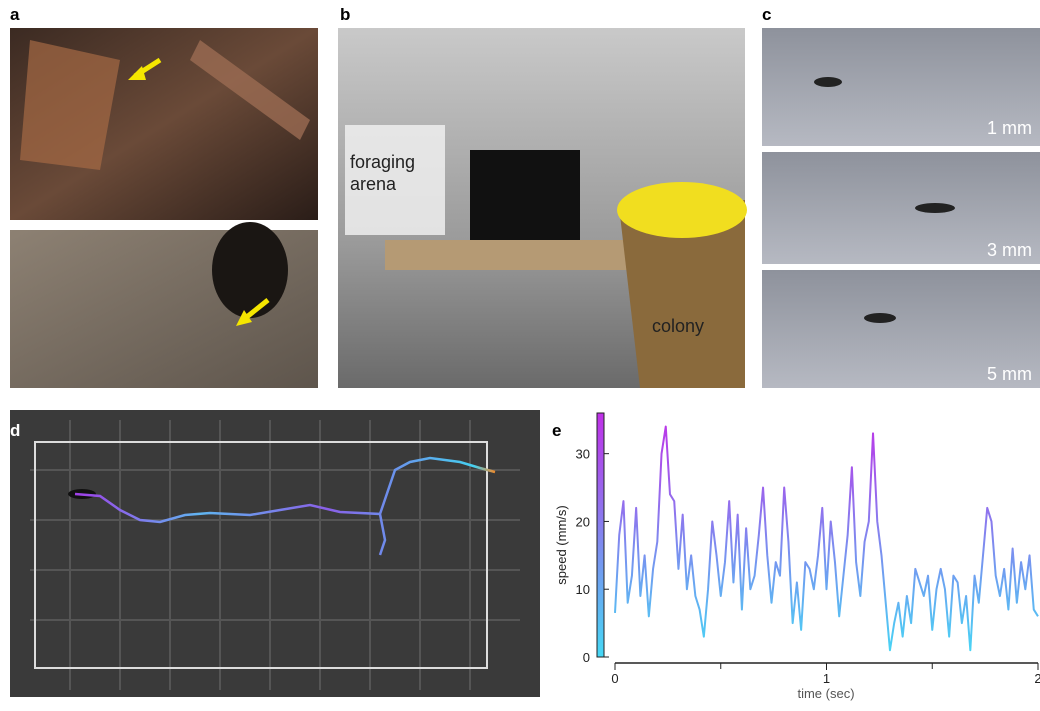 Image resolution: width=1040 pixels, height=711 pixels. Describe the element at coordinates (583, 521) in the screenshot. I see `y-tick-label: 20` at that location.